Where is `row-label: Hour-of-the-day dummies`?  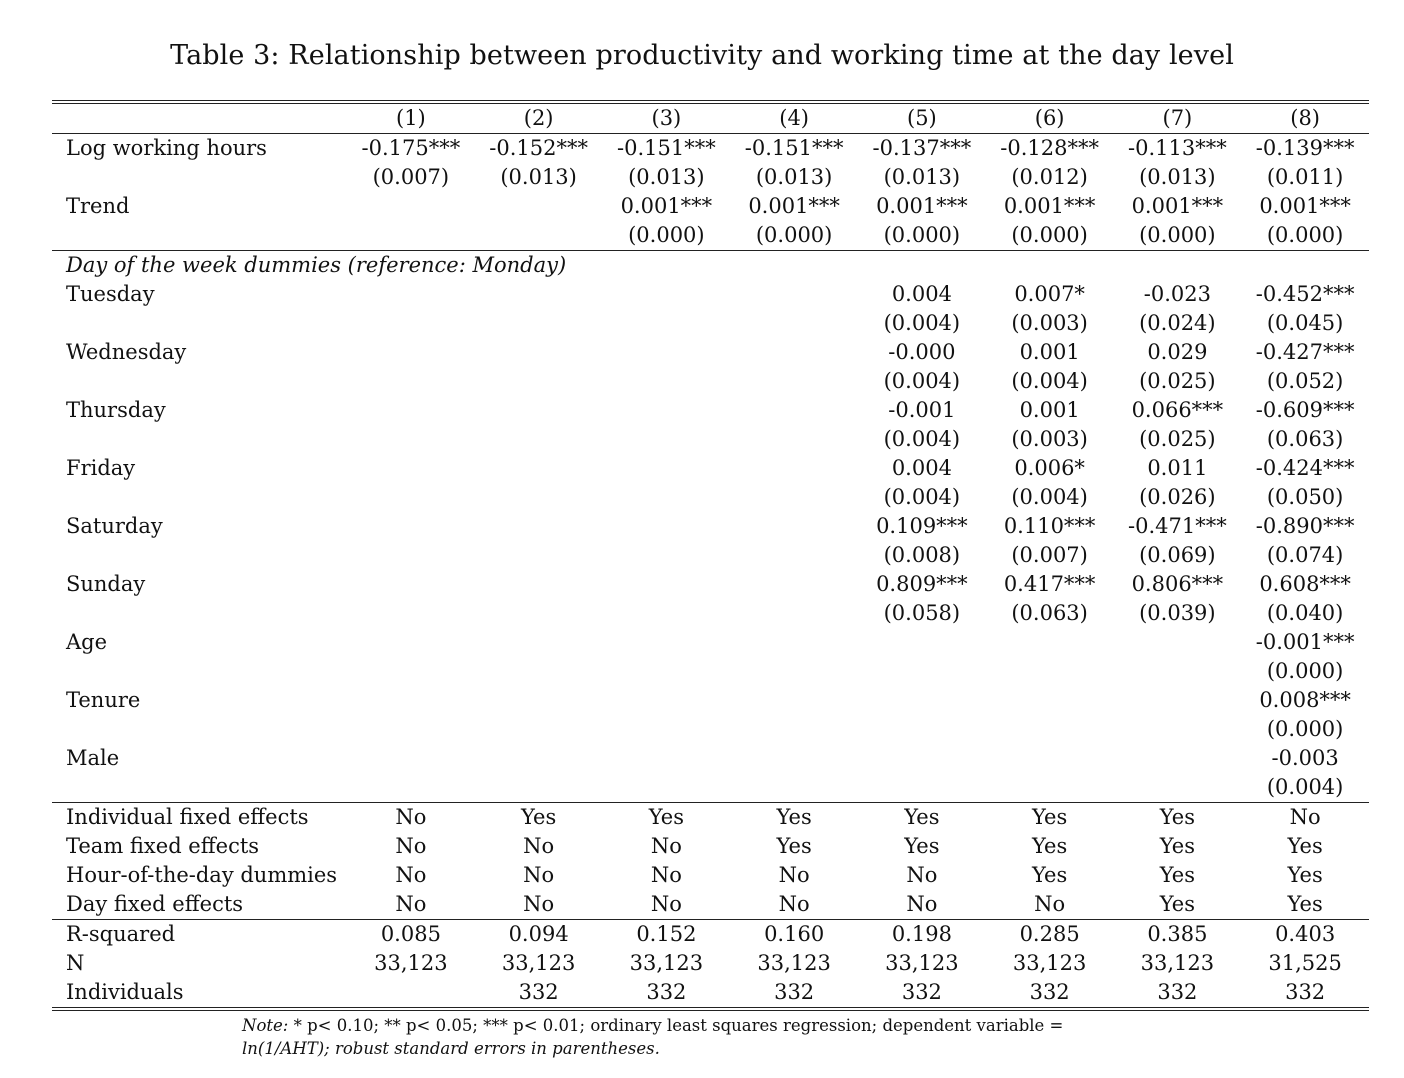 row-label: Hour-of-the-day dummies is located at coordinates (202, 875).